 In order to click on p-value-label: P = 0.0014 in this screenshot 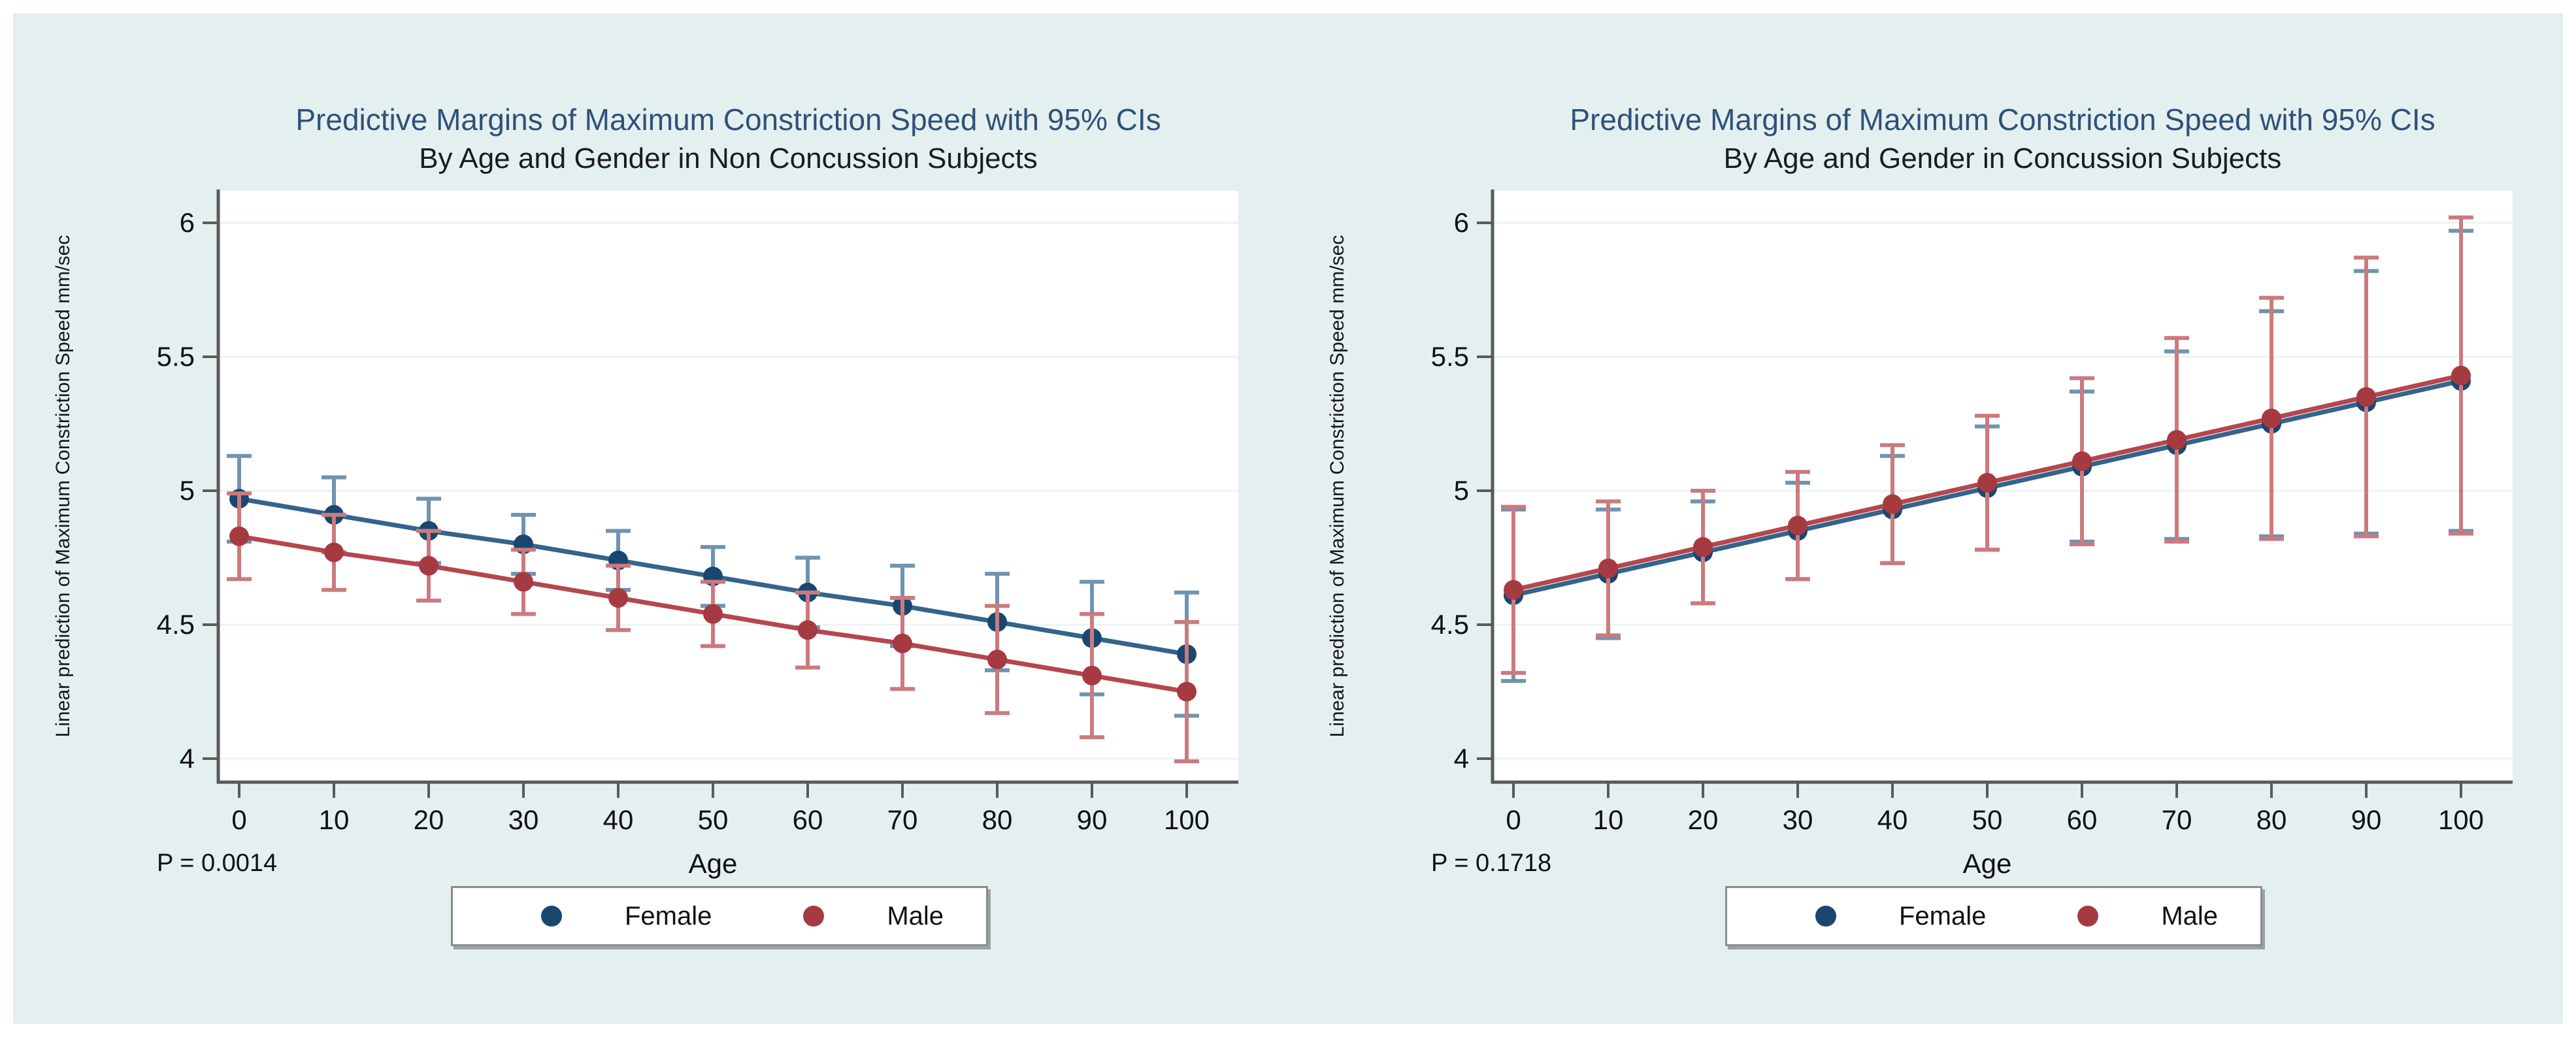, I will do `click(217, 863)`.